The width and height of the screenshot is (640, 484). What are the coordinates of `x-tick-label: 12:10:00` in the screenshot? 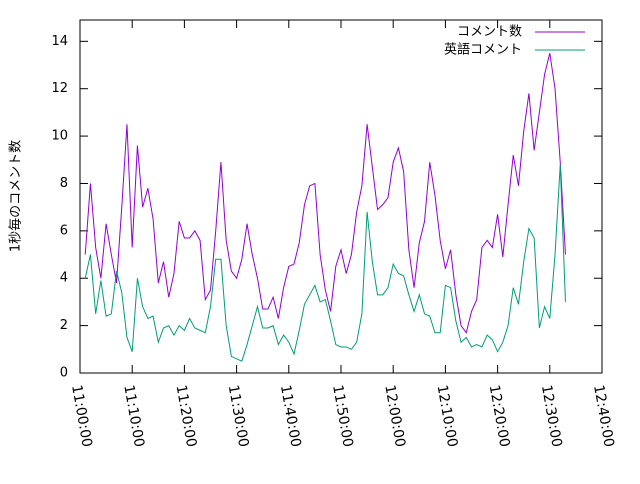 It's located at (447, 416).